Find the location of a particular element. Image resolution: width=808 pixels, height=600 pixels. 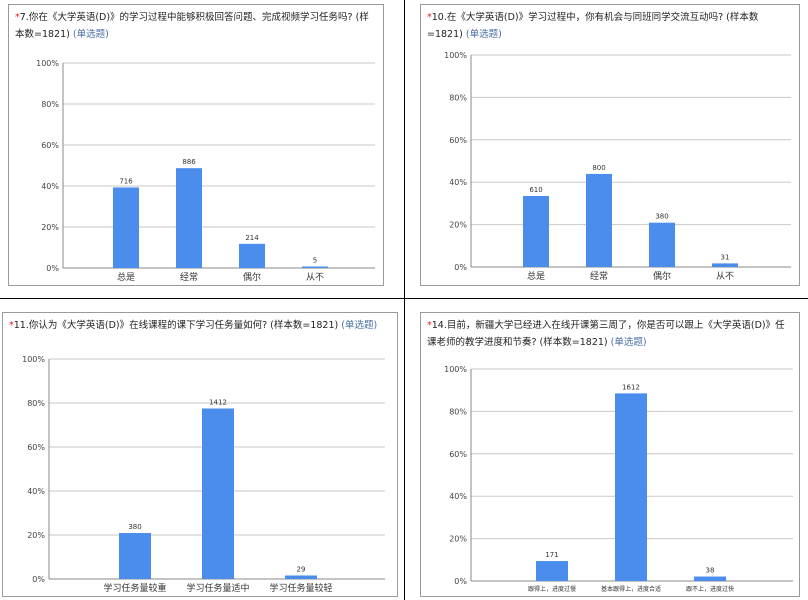

data-label: 886 is located at coordinates (189, 162).